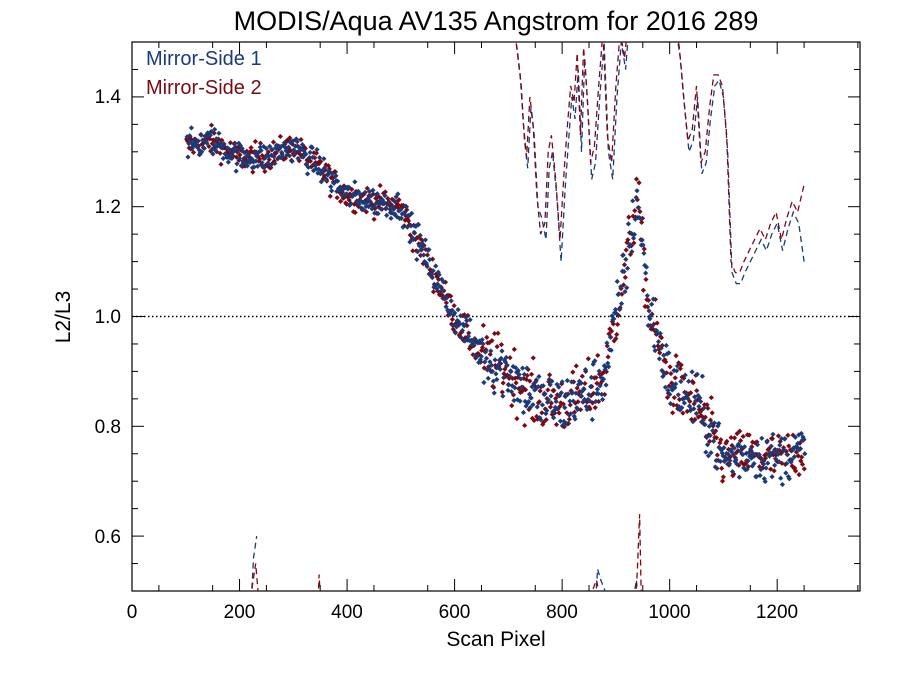 The width and height of the screenshot is (900, 675). I want to click on y-tick-label: 0.8, so click(108, 427).